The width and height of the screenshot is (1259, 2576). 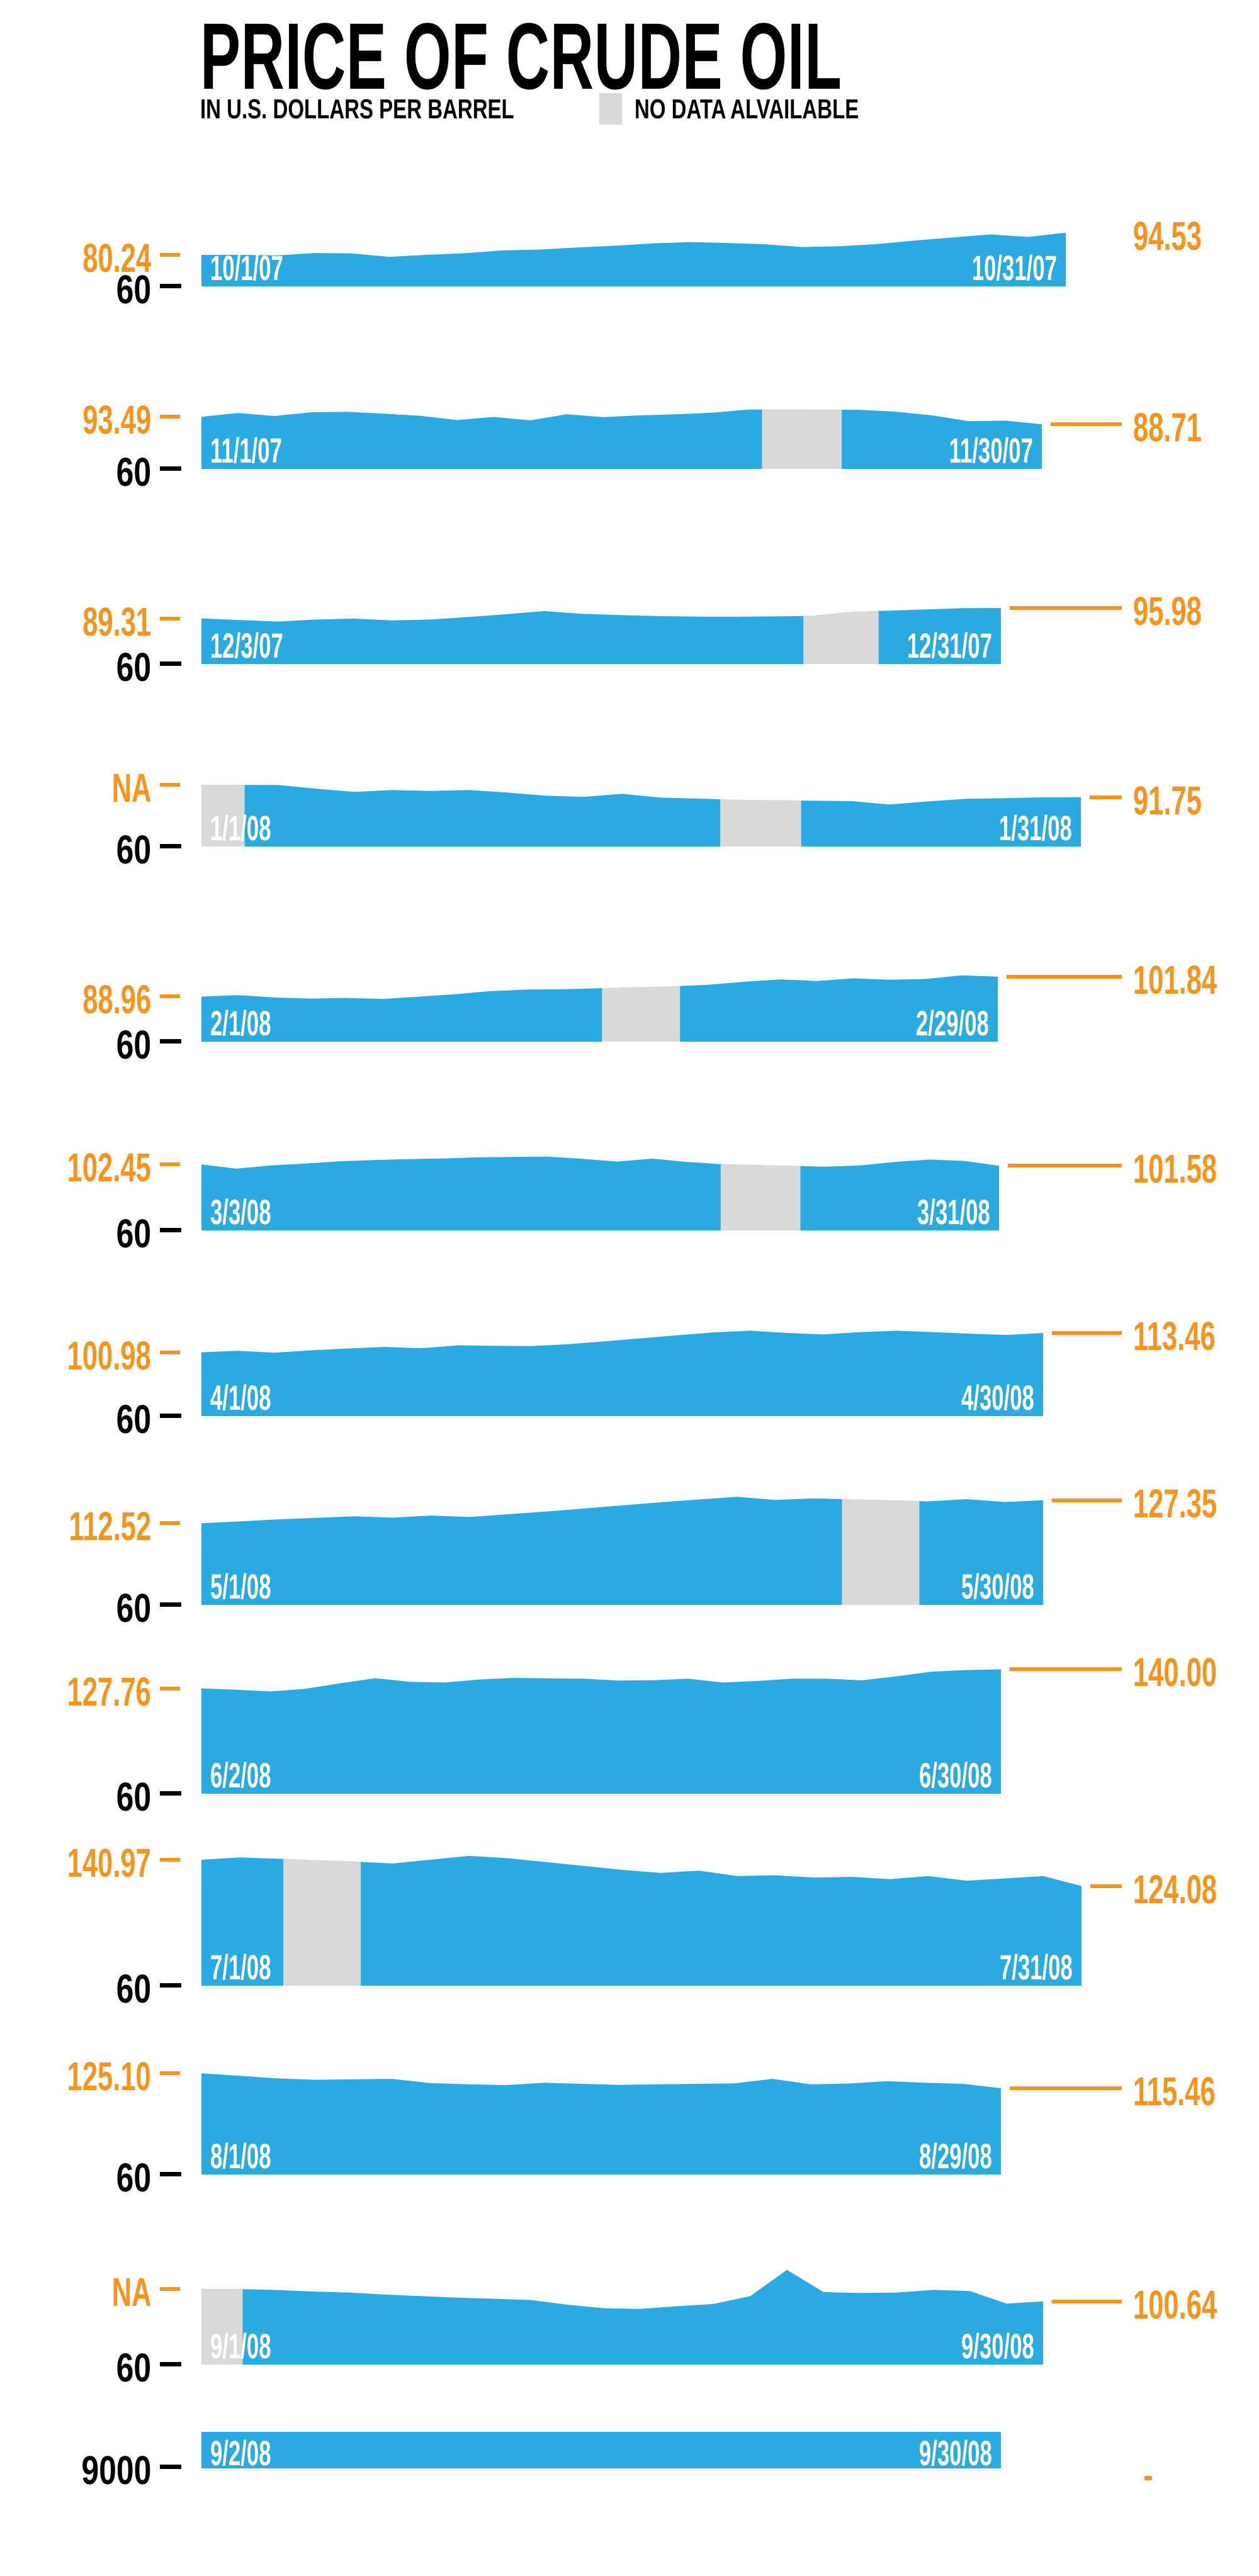 I want to click on month-strip: 2/1/08 2/29/08, so click(x=599, y=974).